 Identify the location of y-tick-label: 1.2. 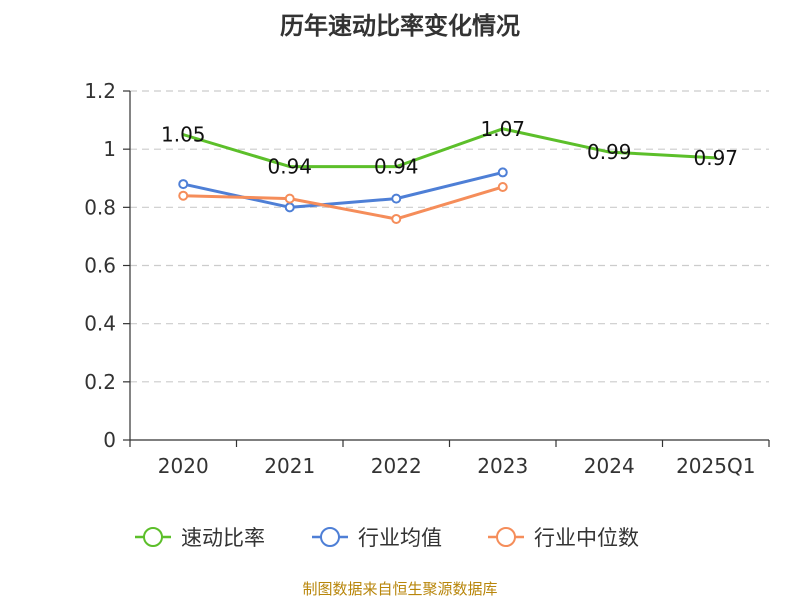
(100, 91).